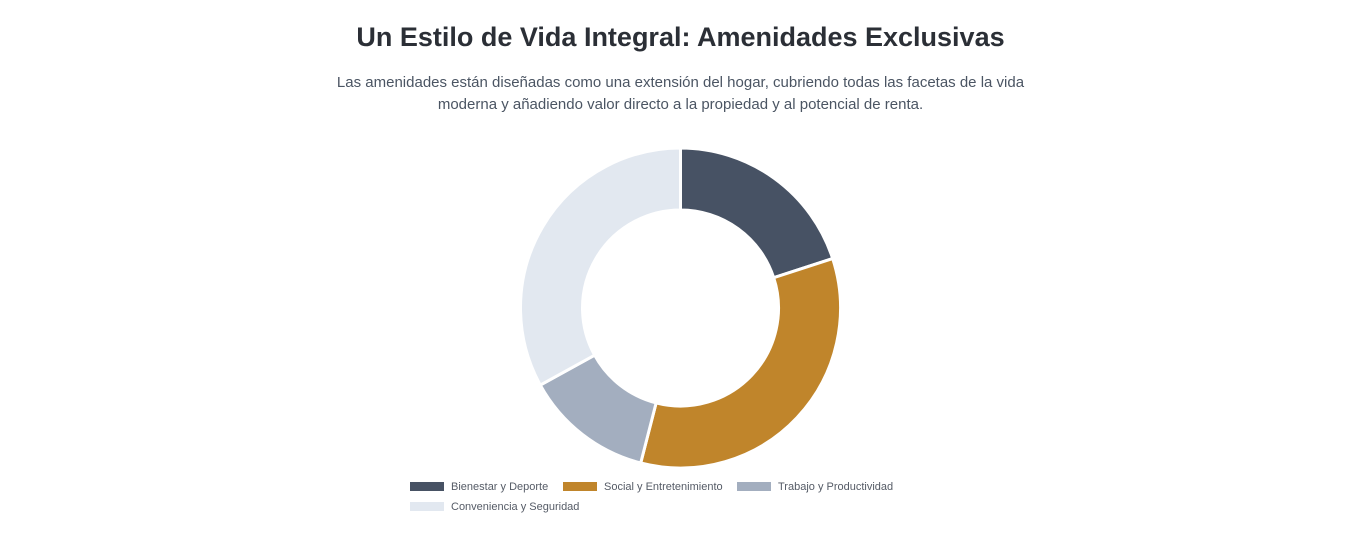  I want to click on slice-bienestar-y-deporte, so click(757, 213).